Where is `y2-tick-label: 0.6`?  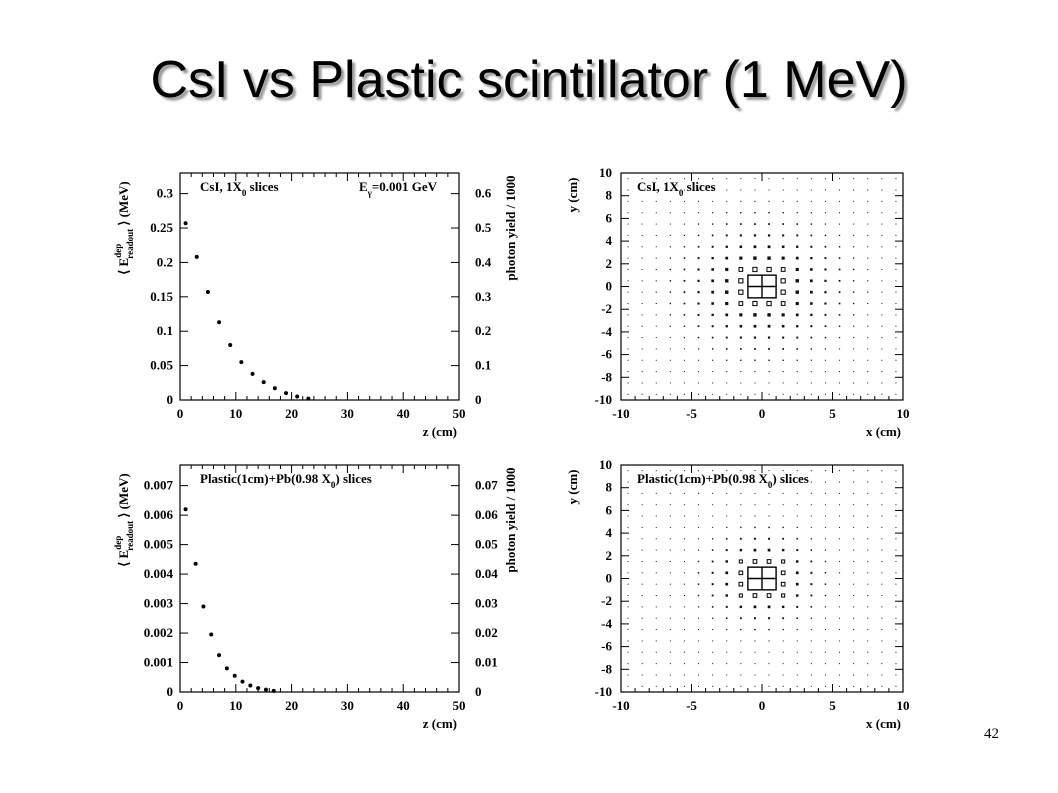
y2-tick-label: 0.6 is located at coordinates (483, 193).